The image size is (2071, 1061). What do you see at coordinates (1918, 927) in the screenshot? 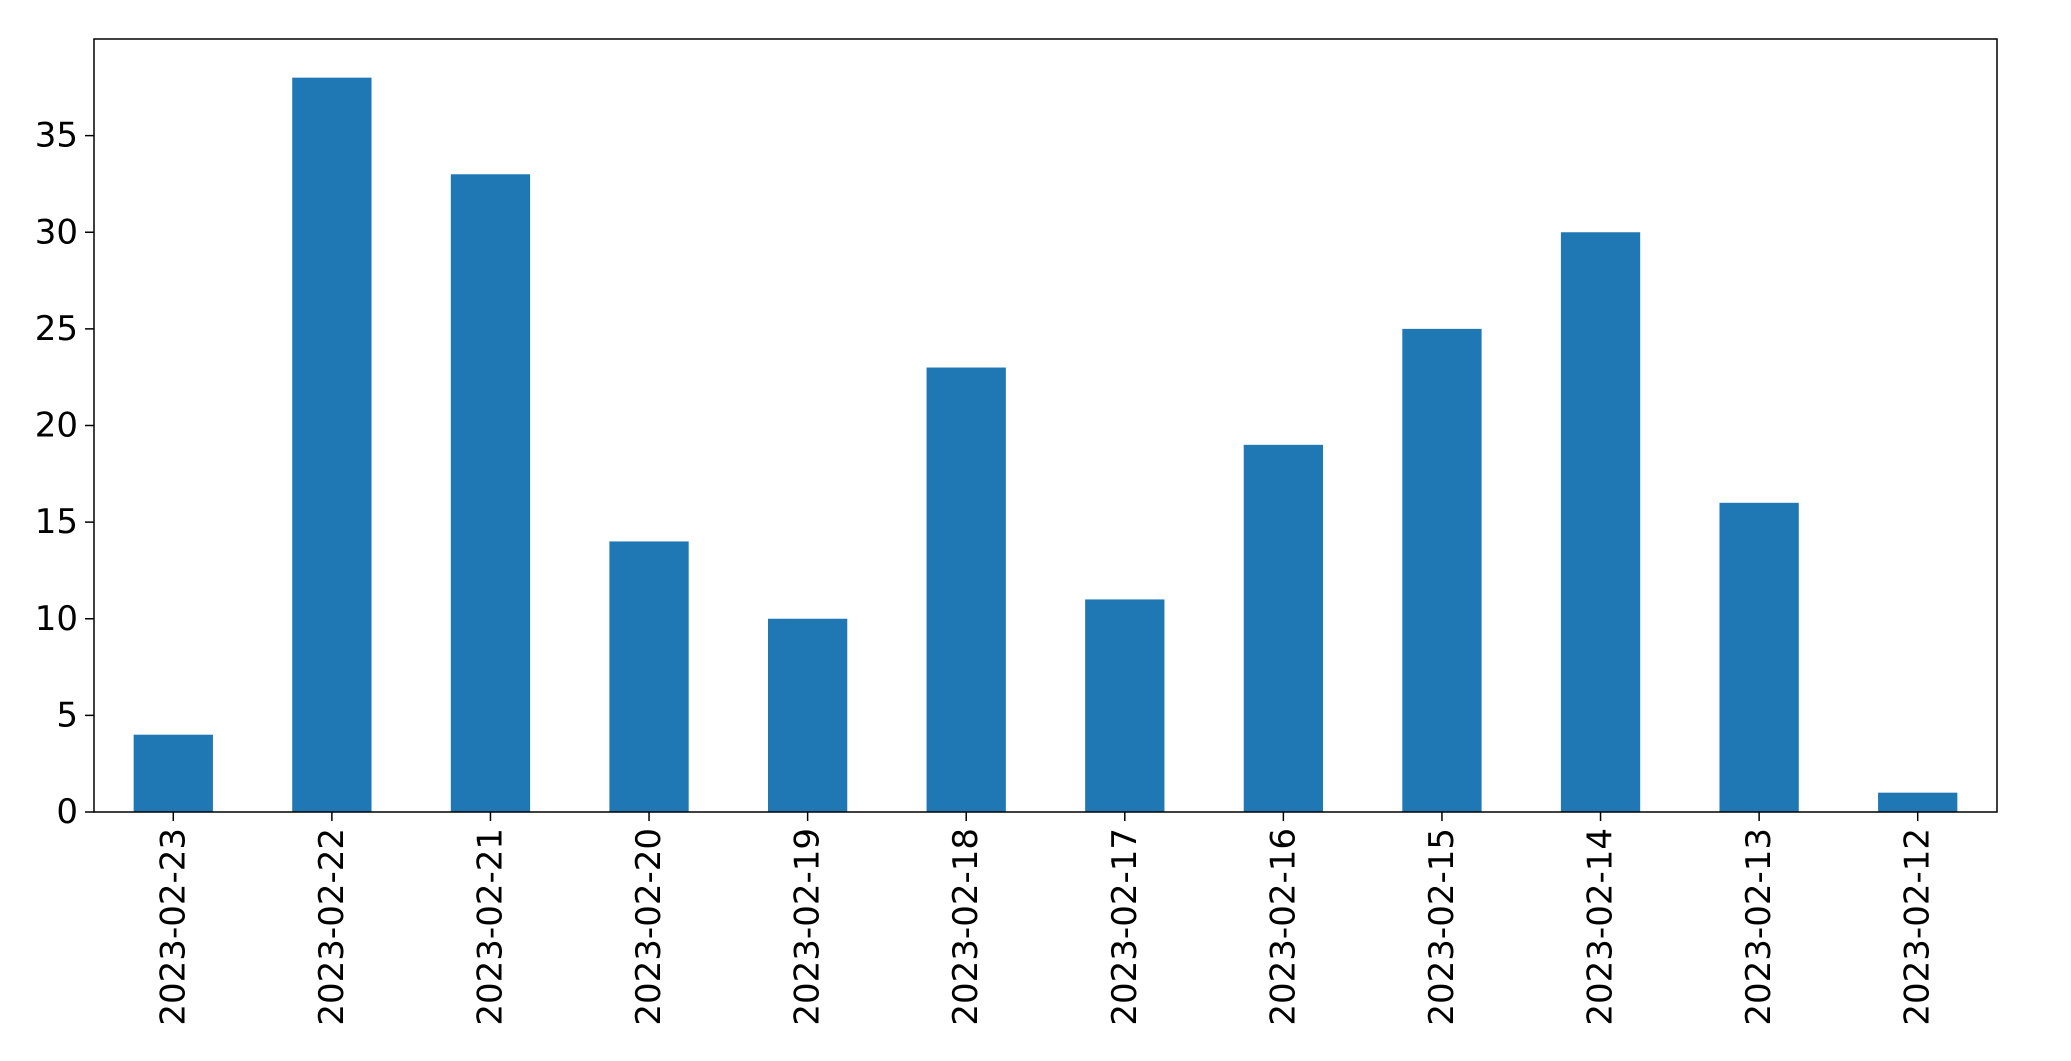
I see `x-tick-label-2023-02-12: 2023-02-12` at bounding box center [1918, 927].